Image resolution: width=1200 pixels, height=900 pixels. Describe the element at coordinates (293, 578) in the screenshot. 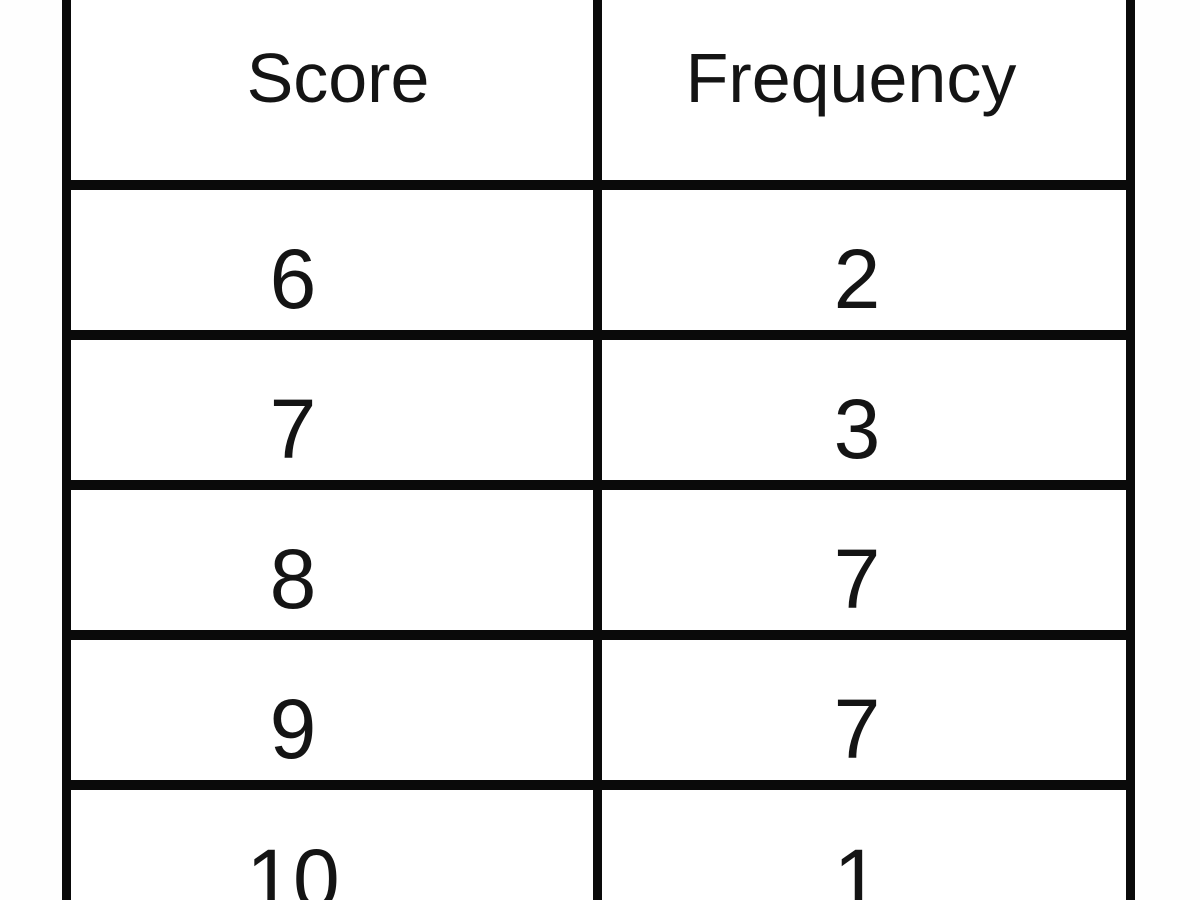

I see `score-value: 8` at that location.